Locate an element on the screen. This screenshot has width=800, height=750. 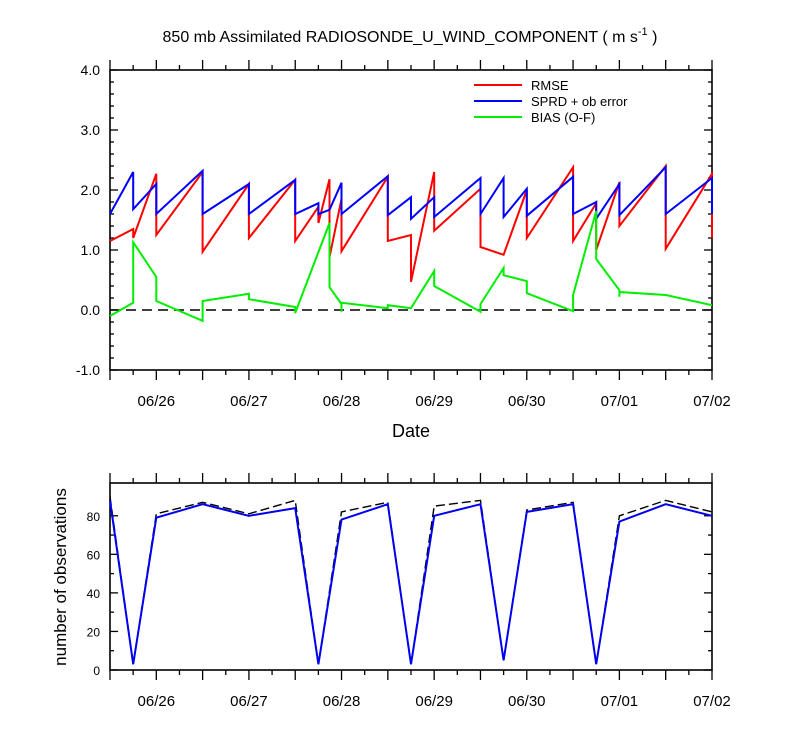
bottom-ytick-label: 80 is located at coordinates (94, 517).